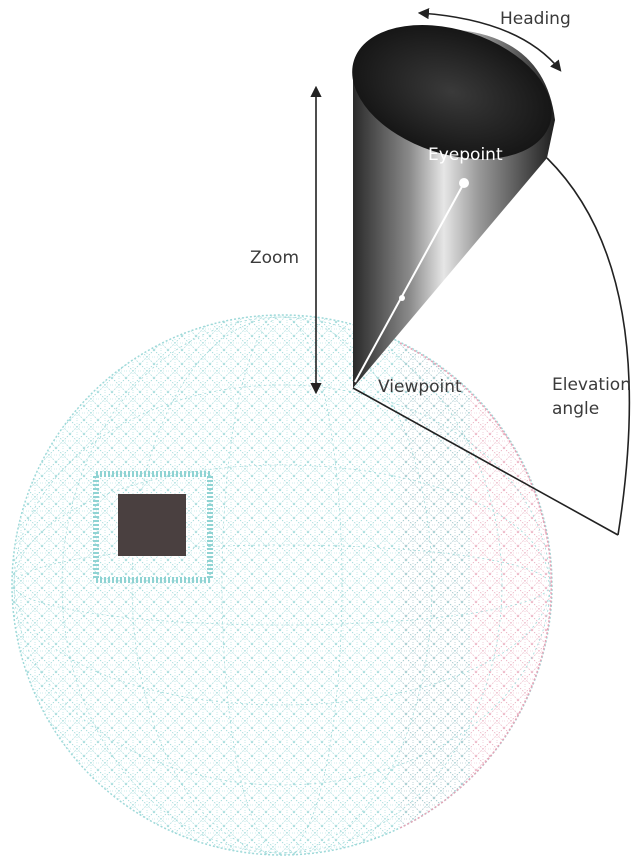 This screenshot has width=639, height=859. I want to click on eyepoint-view-line, so click(409, 282).